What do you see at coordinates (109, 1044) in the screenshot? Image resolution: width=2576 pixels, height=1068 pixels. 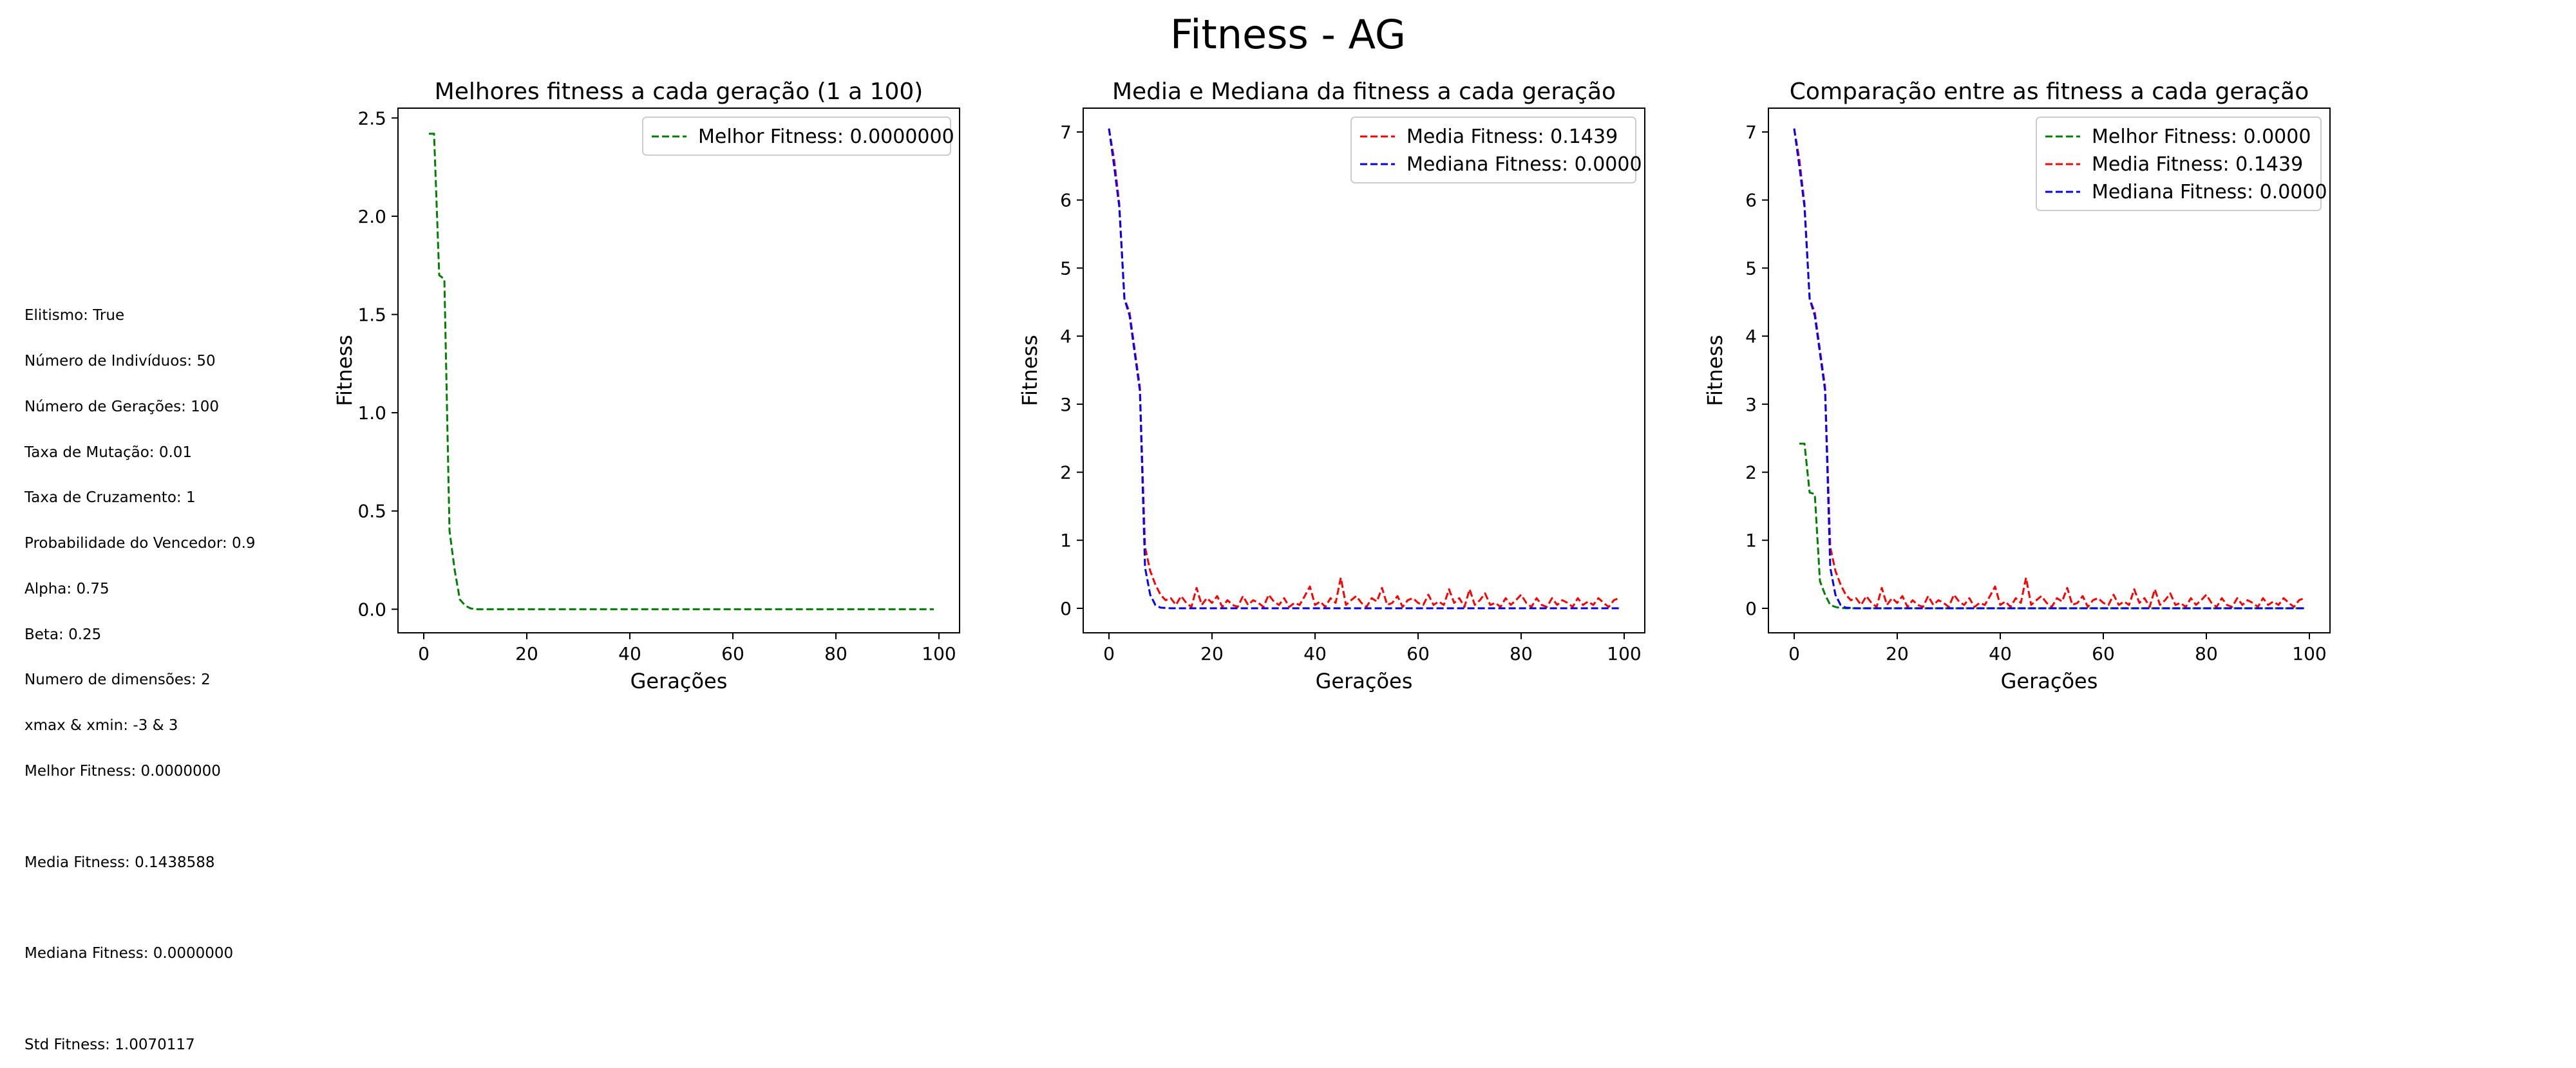 I see `info-line: Std Fitness: 1.0070117` at bounding box center [109, 1044].